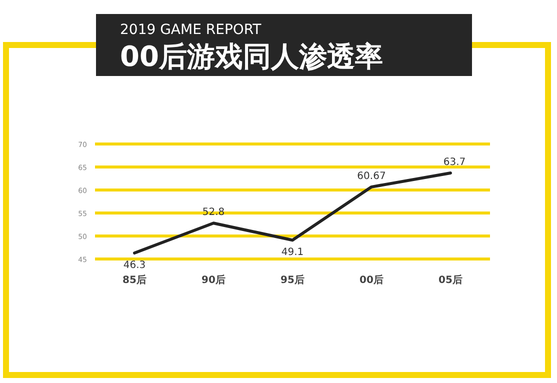 The width and height of the screenshot is (557, 383). I want to click on data-label: 46.3, so click(134, 266).